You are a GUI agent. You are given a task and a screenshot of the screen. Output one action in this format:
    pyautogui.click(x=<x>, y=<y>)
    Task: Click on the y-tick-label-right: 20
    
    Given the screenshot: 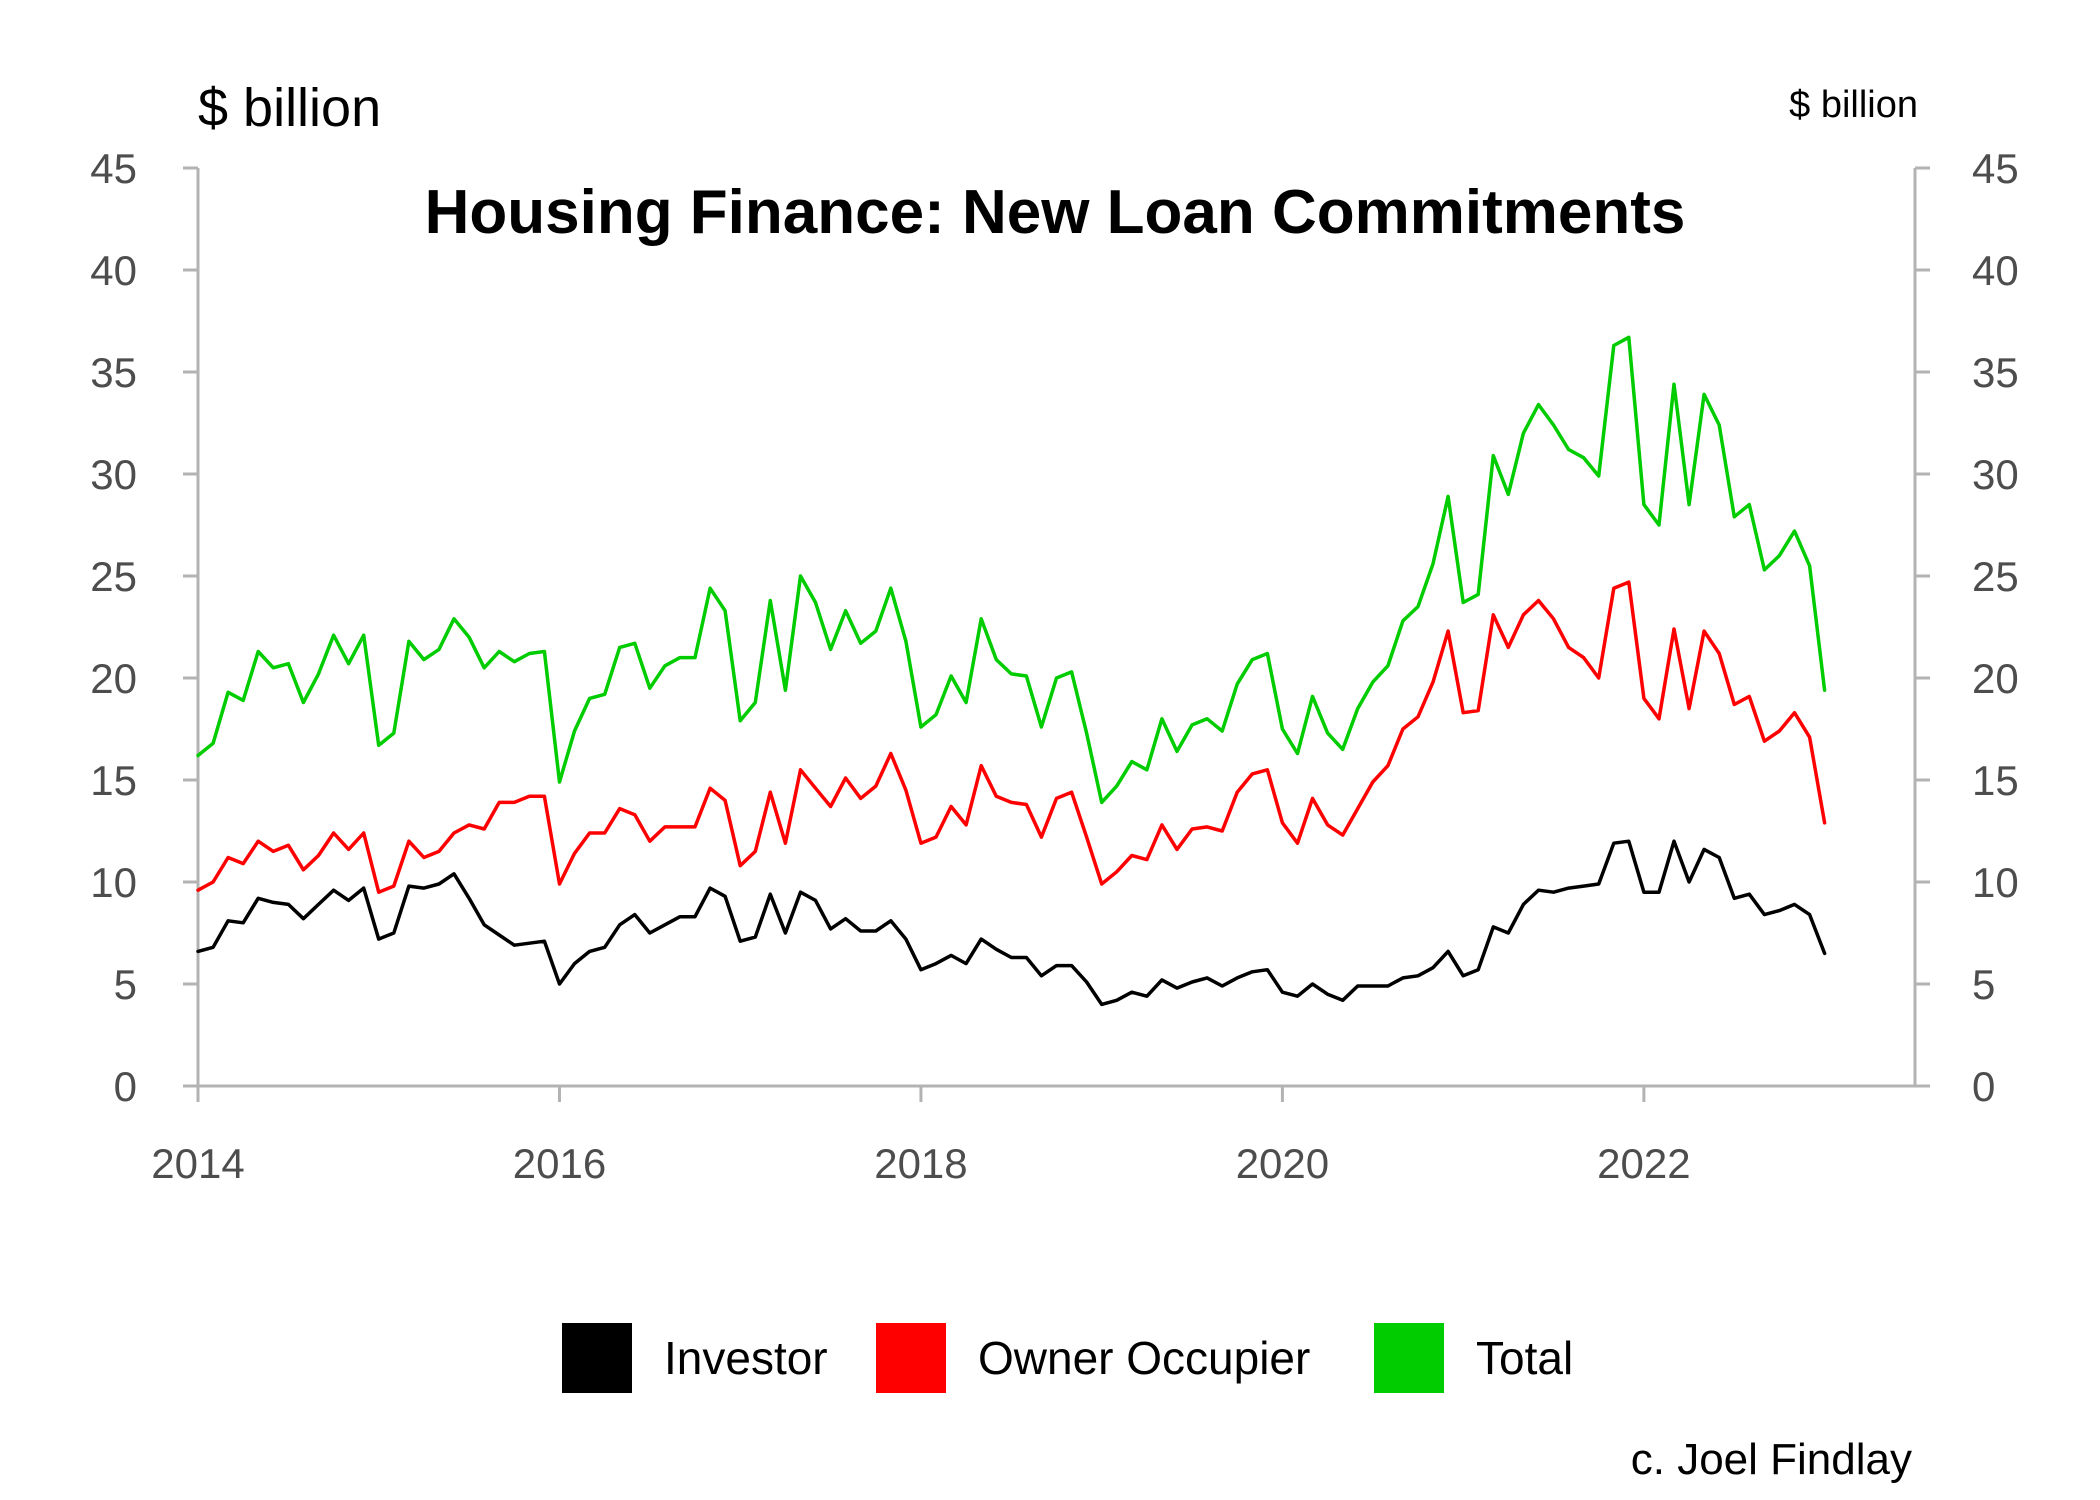 What is the action you would take?
    pyautogui.click(x=1995, y=678)
    